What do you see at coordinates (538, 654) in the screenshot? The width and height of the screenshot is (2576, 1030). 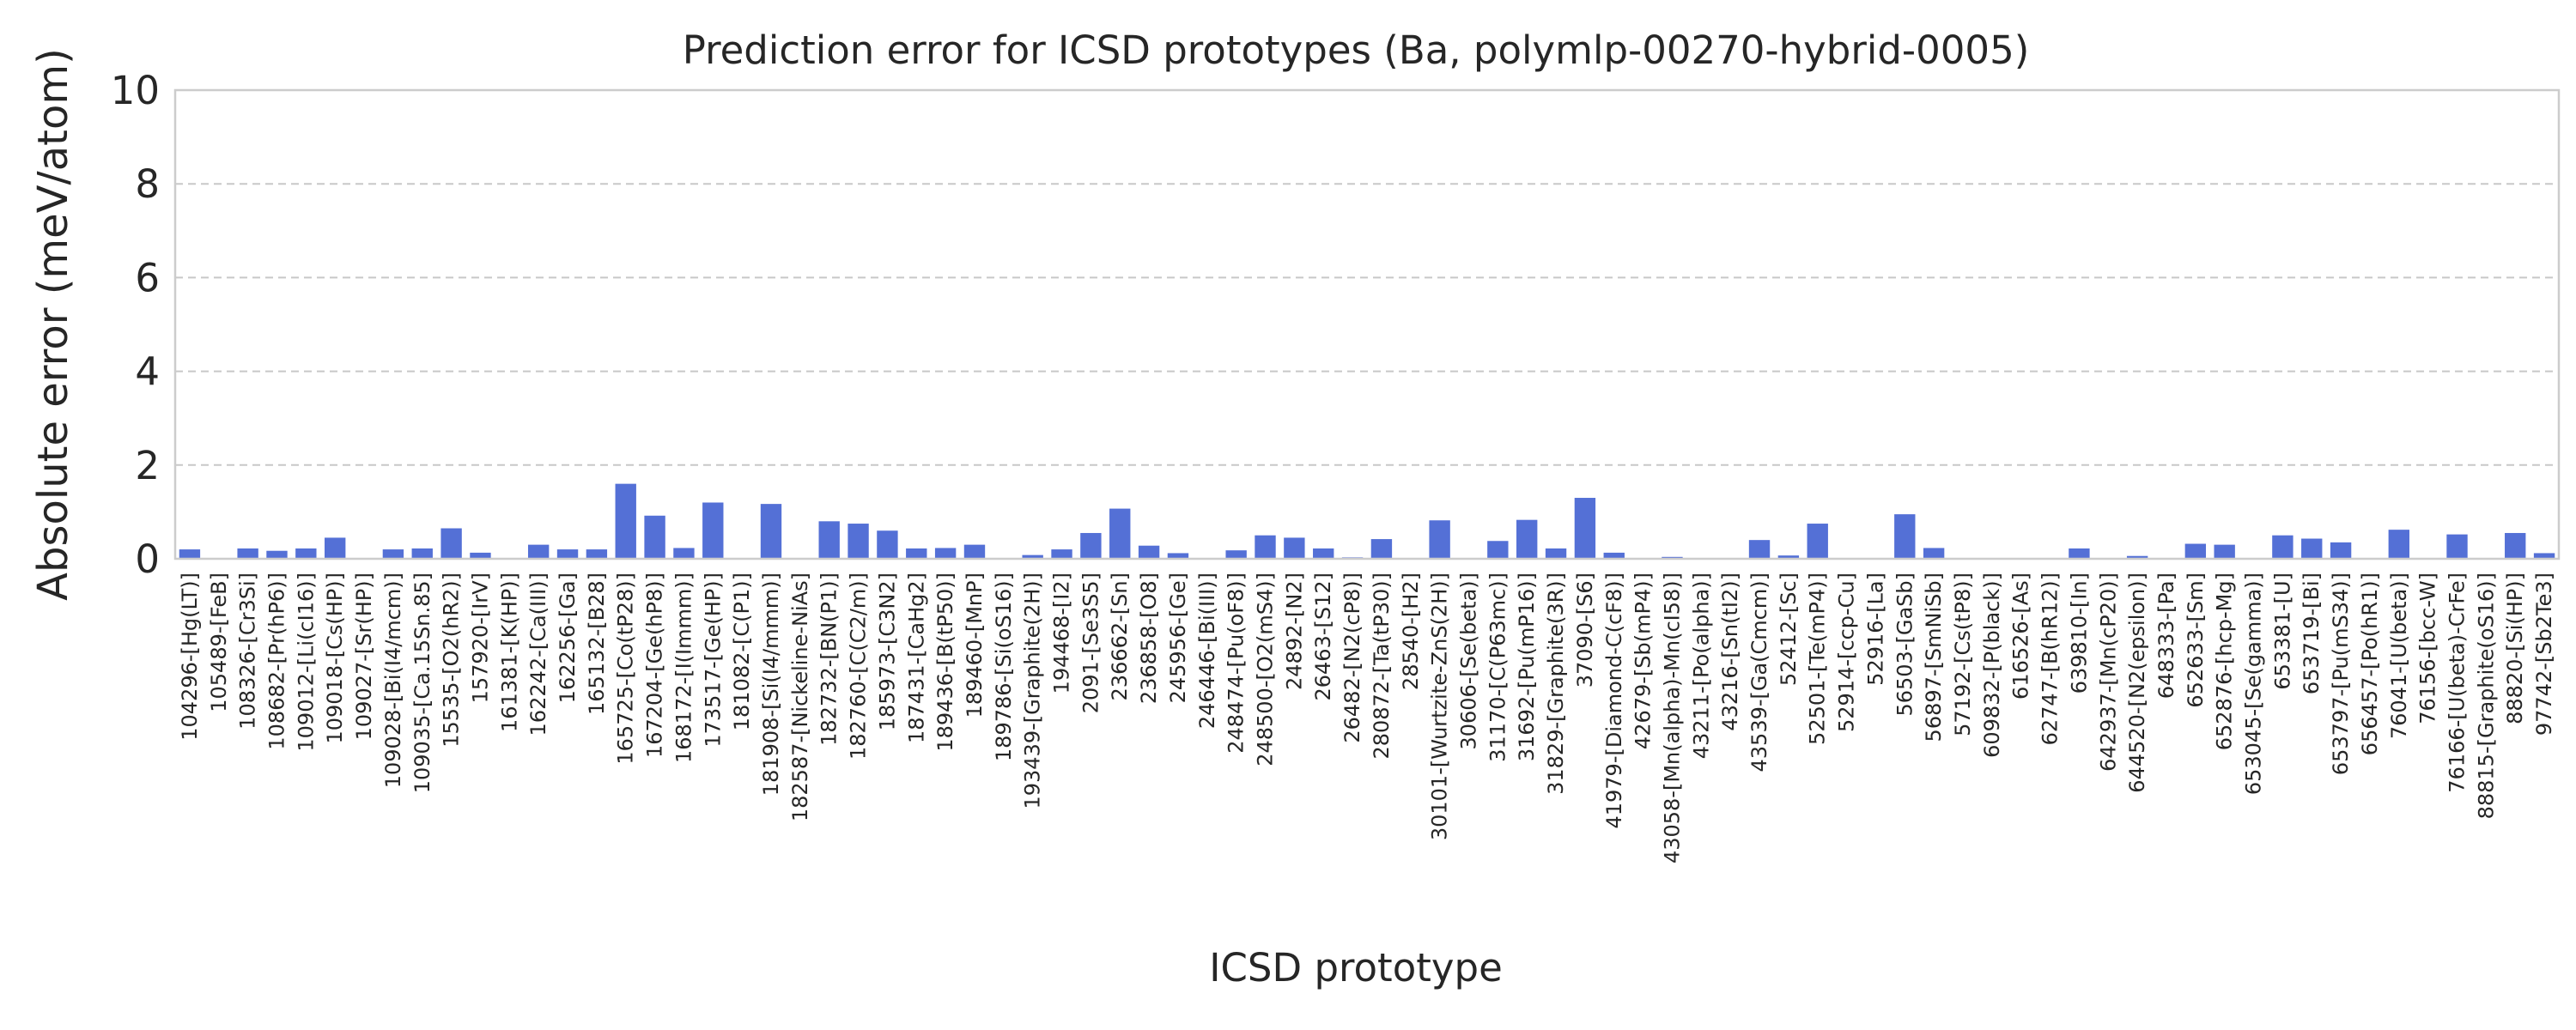 I see `x-tick-label: 162242-[Ca(III)]` at bounding box center [538, 654].